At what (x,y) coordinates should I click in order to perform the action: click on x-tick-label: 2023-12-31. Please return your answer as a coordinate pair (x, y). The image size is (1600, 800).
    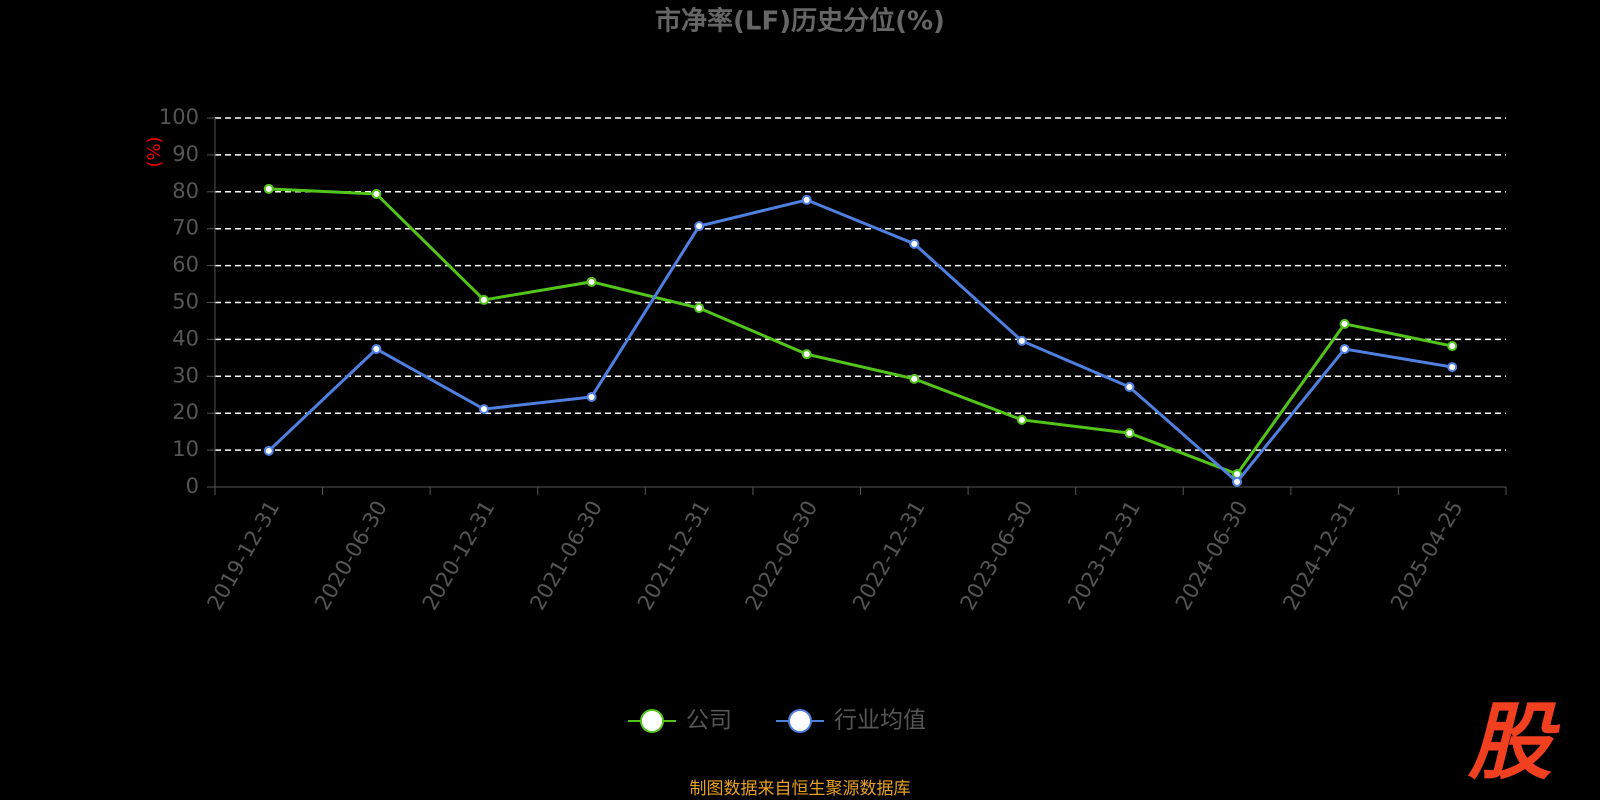
    Looking at the image, I should click on (1104, 556).